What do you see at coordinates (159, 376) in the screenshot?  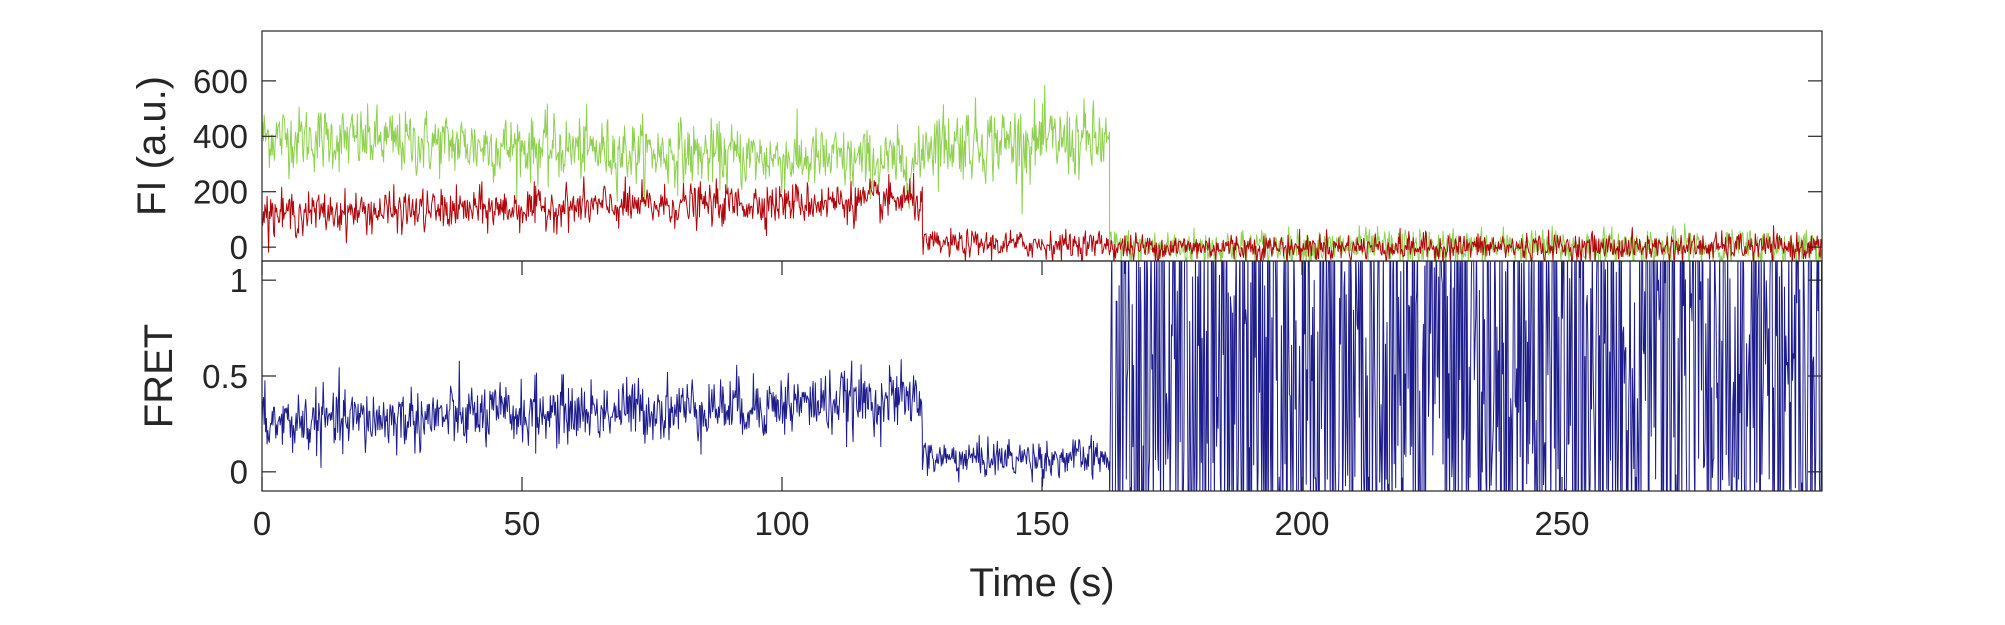 I see `fret-y-axis-label: FRET` at bounding box center [159, 376].